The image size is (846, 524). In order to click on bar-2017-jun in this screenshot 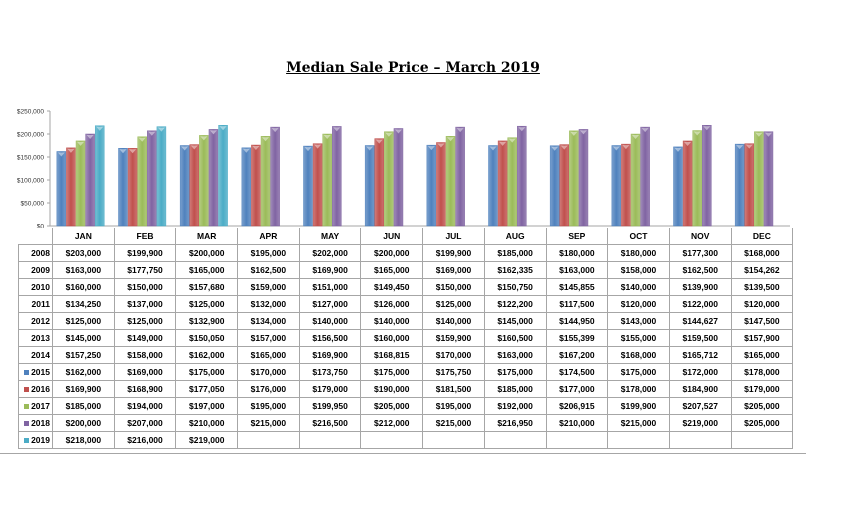, I will do `click(389, 179)`.